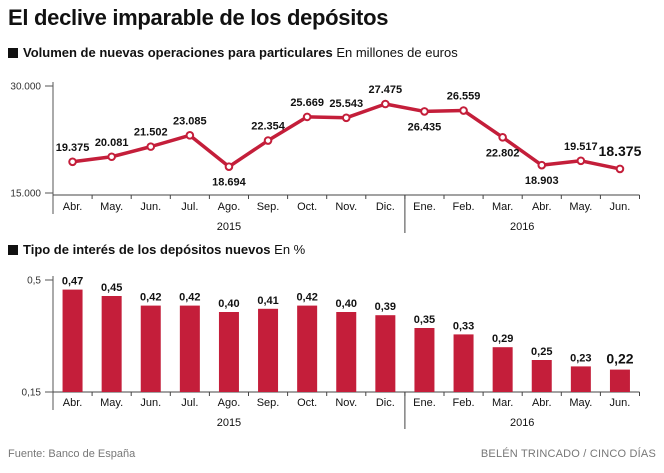 The width and height of the screenshot is (664, 473). I want to click on data-label: 18.694, so click(229, 183).